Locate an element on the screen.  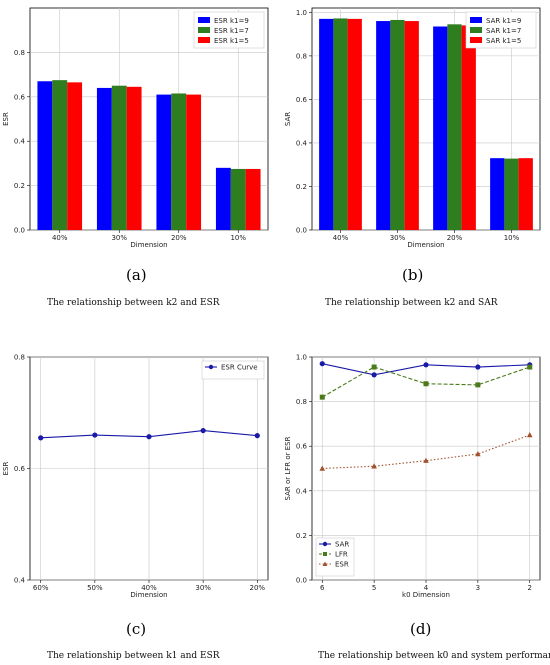
chart-c-xtick-label: 50% is located at coordinates (95, 588).